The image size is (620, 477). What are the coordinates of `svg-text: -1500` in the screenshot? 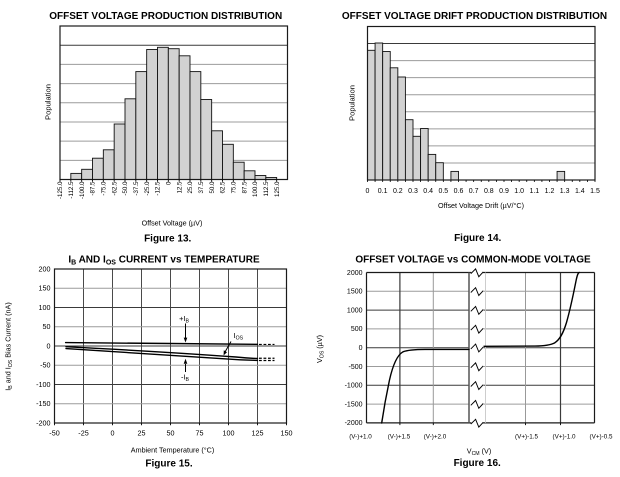 It's located at (354, 404).